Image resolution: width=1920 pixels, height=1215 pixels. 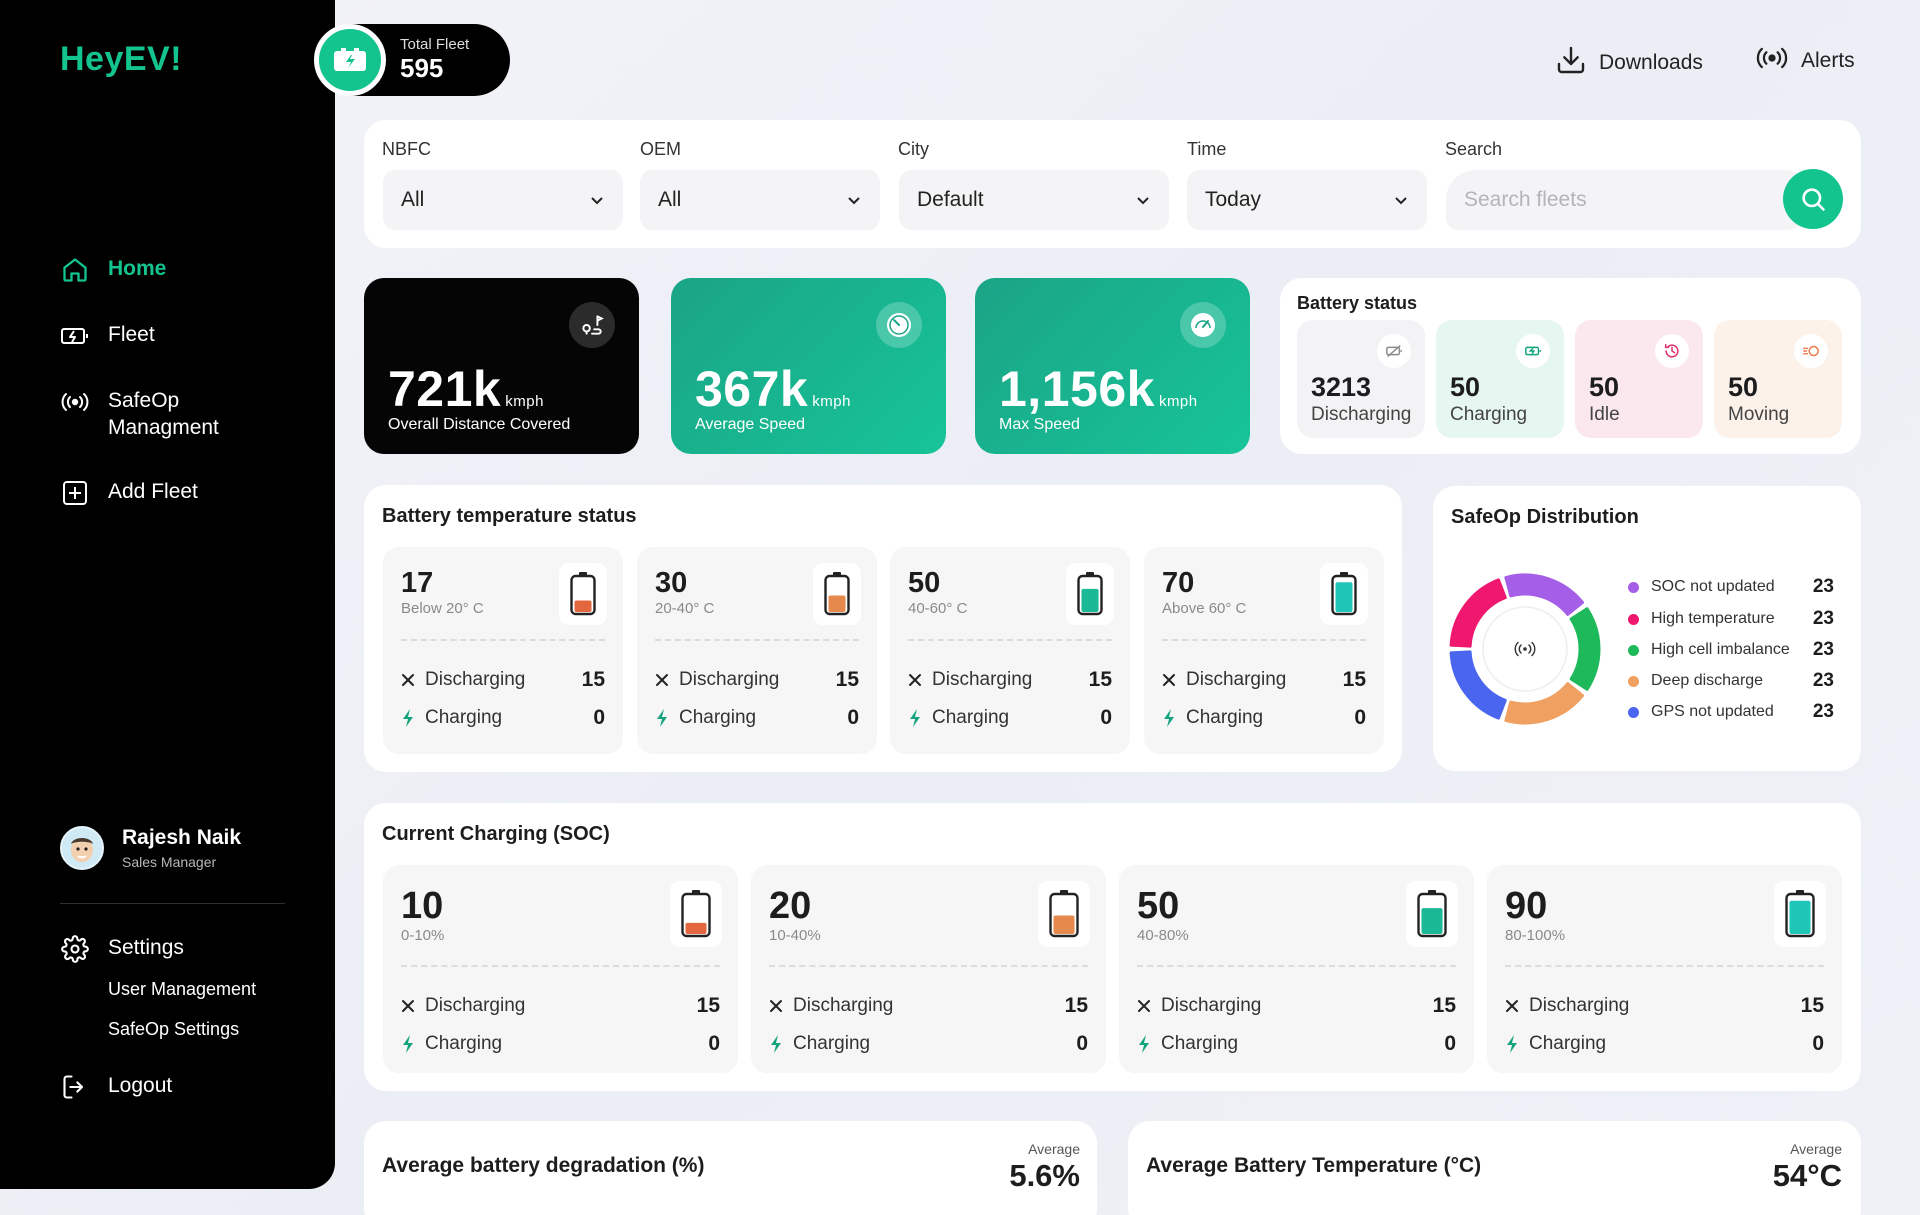 I want to click on safeop-donut-chart, so click(x=1525, y=649).